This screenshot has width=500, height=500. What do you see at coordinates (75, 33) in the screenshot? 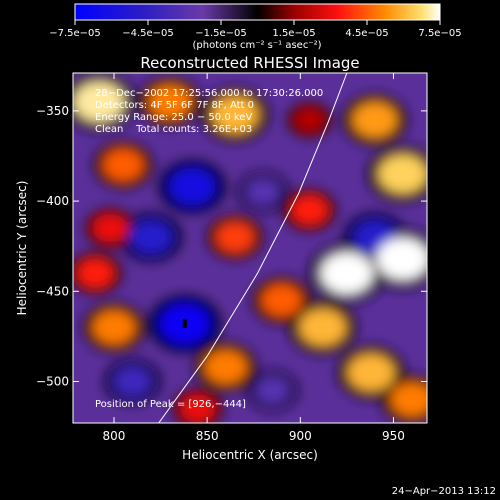
I see `colorbar-tick-label: −7.5e−05` at bounding box center [75, 33].